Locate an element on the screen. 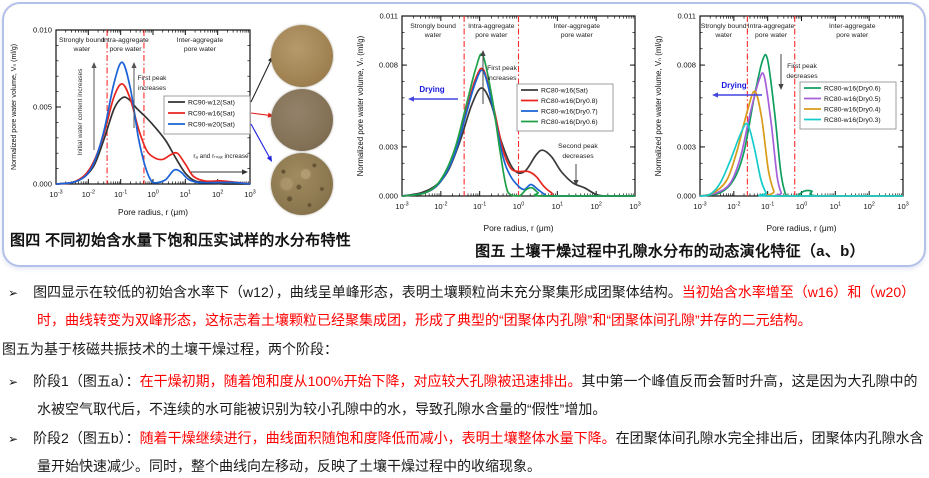 The width and height of the screenshot is (929, 478). paragraph-3-segment-1: 阶段1（图五a）： is located at coordinates (86, 381).